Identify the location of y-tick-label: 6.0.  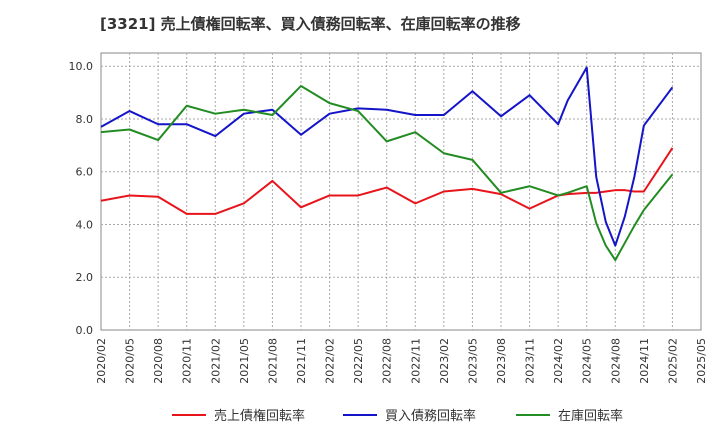
(85, 172).